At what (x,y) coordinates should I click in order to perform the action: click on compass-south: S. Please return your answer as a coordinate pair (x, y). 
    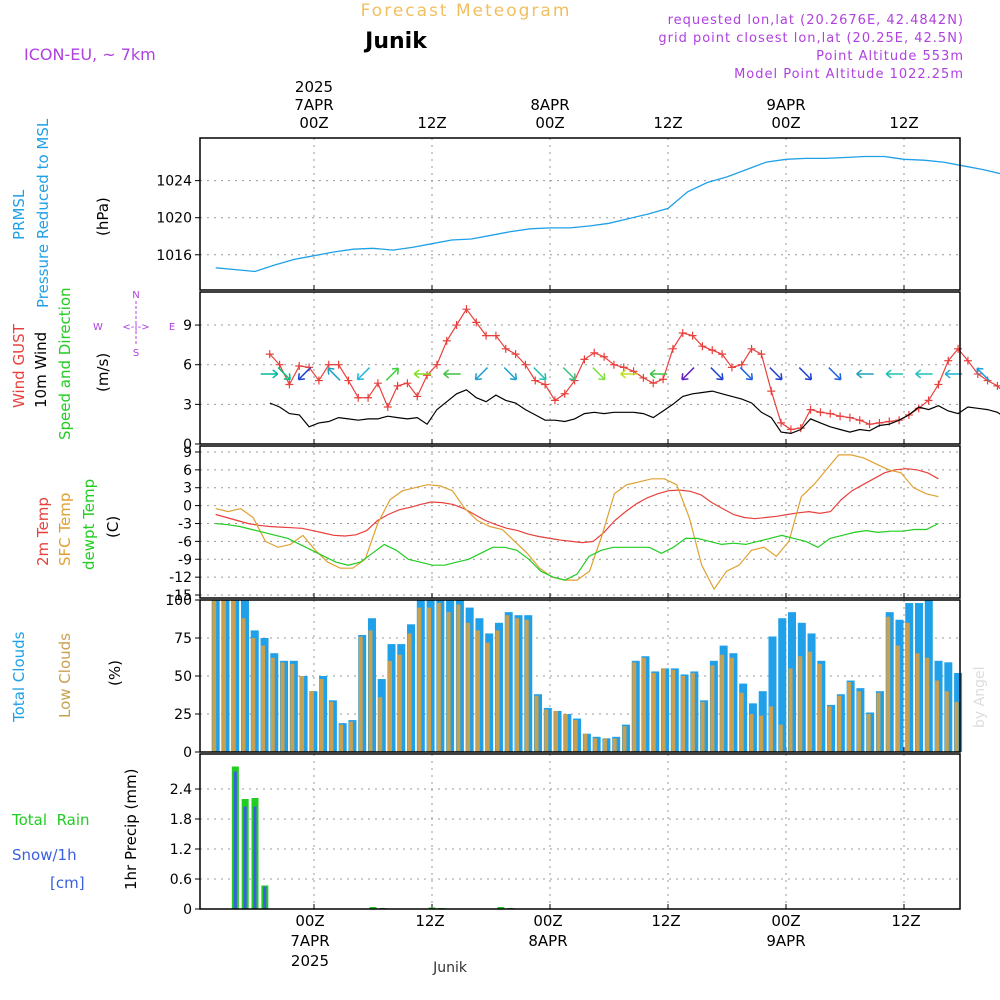
    Looking at the image, I should click on (136, 353).